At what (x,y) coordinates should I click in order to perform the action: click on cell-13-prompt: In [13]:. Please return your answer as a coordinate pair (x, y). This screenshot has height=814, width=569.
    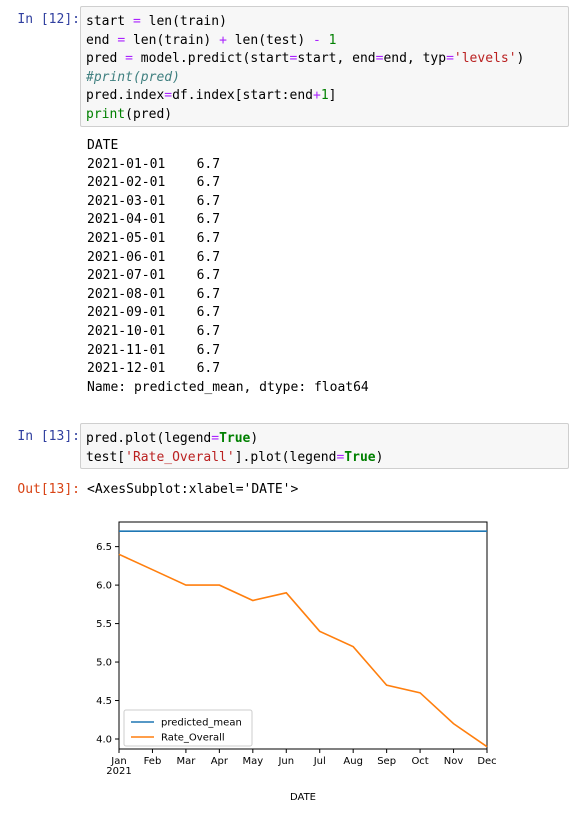
    Looking at the image, I should click on (40, 437).